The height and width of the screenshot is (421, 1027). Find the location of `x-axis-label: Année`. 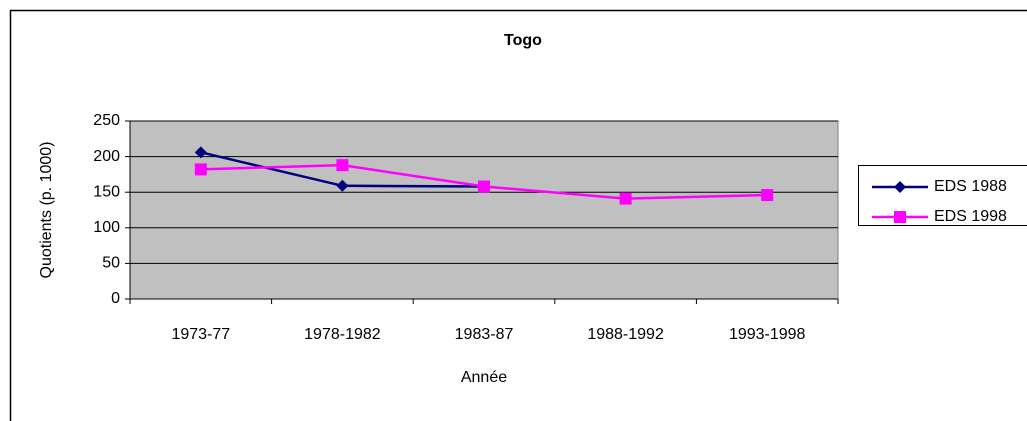

x-axis-label: Année is located at coordinates (484, 377).